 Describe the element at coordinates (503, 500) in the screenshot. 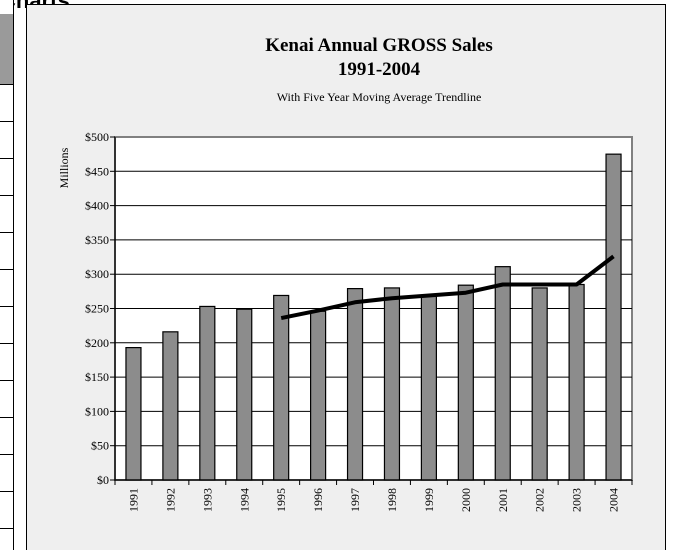

I see `x-tick-label: 2001` at that location.